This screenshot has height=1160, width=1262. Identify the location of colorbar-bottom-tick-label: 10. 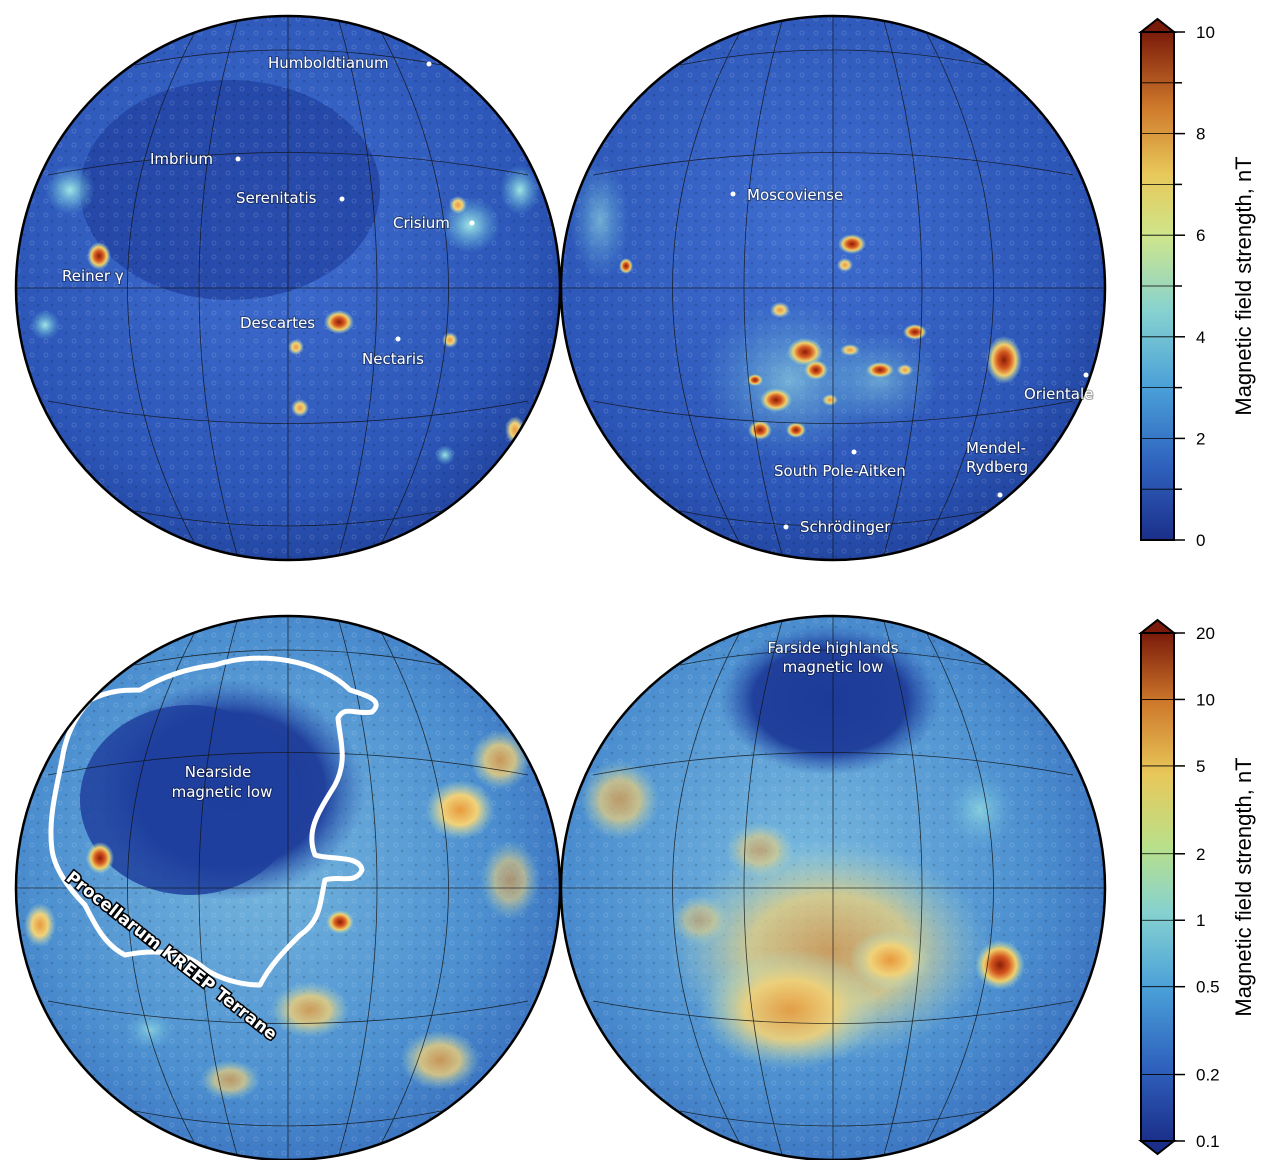
(1205, 699).